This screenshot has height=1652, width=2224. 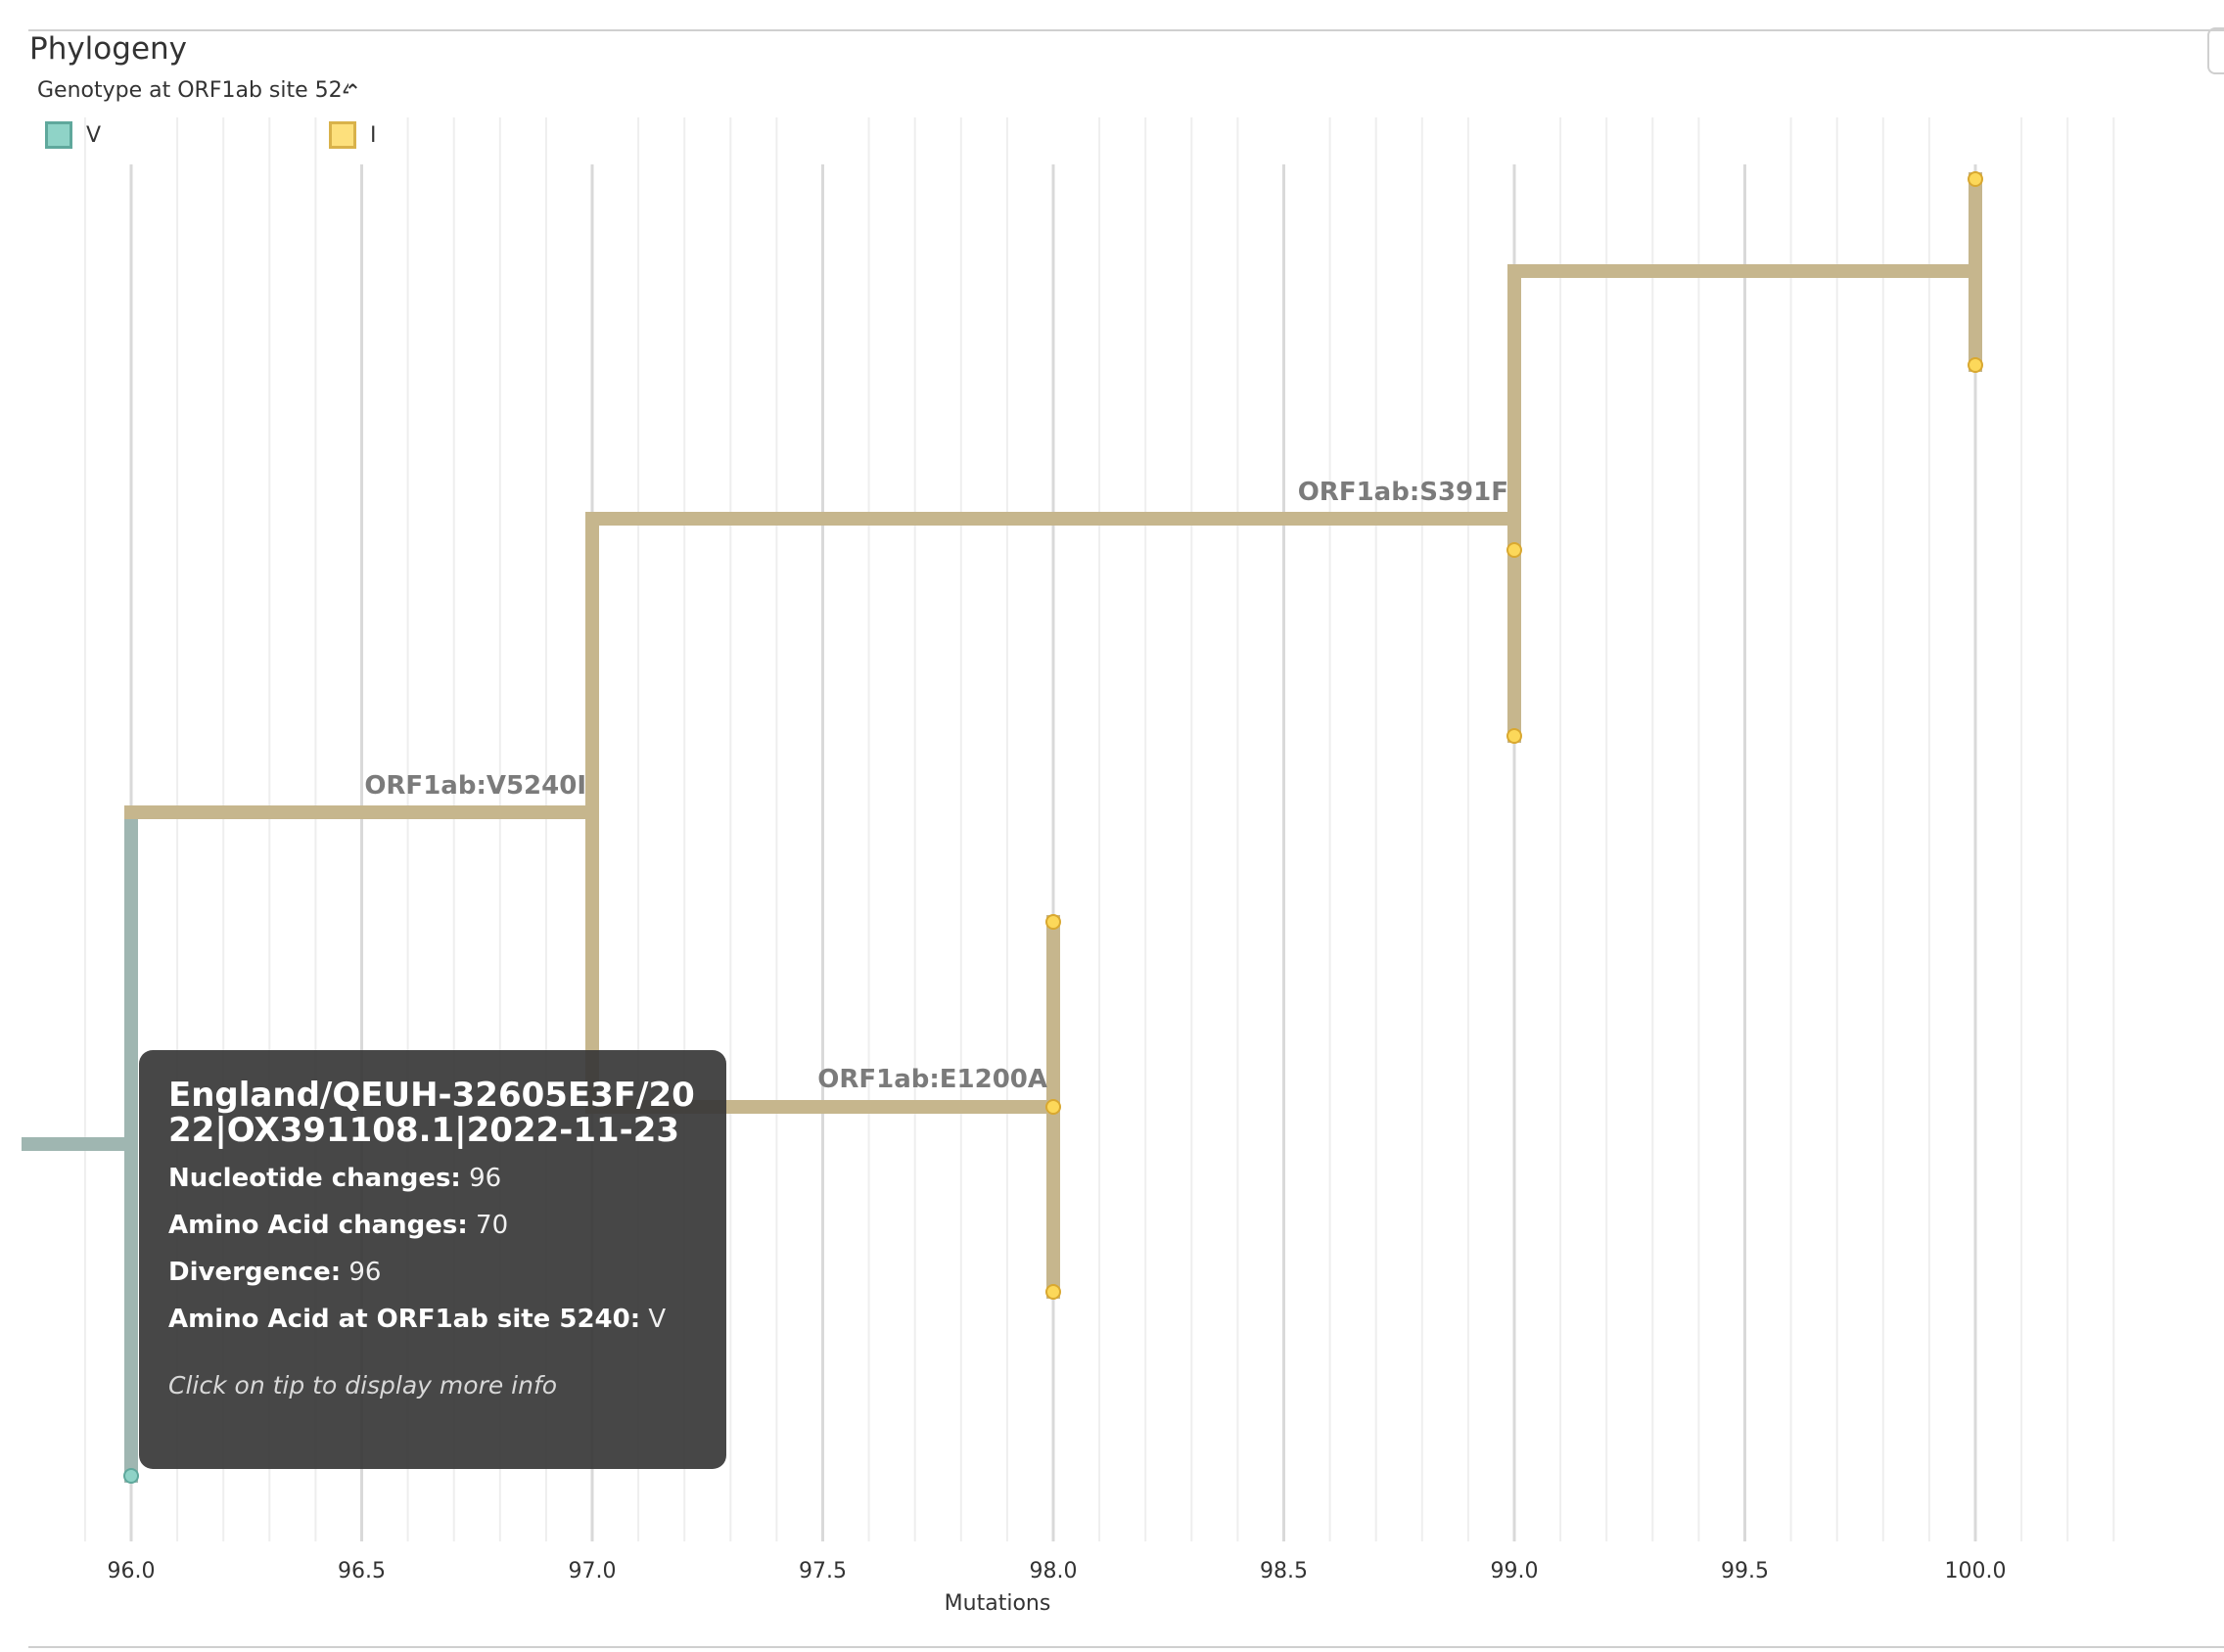 I want to click on legend-item-v: V, so click(x=73, y=135).